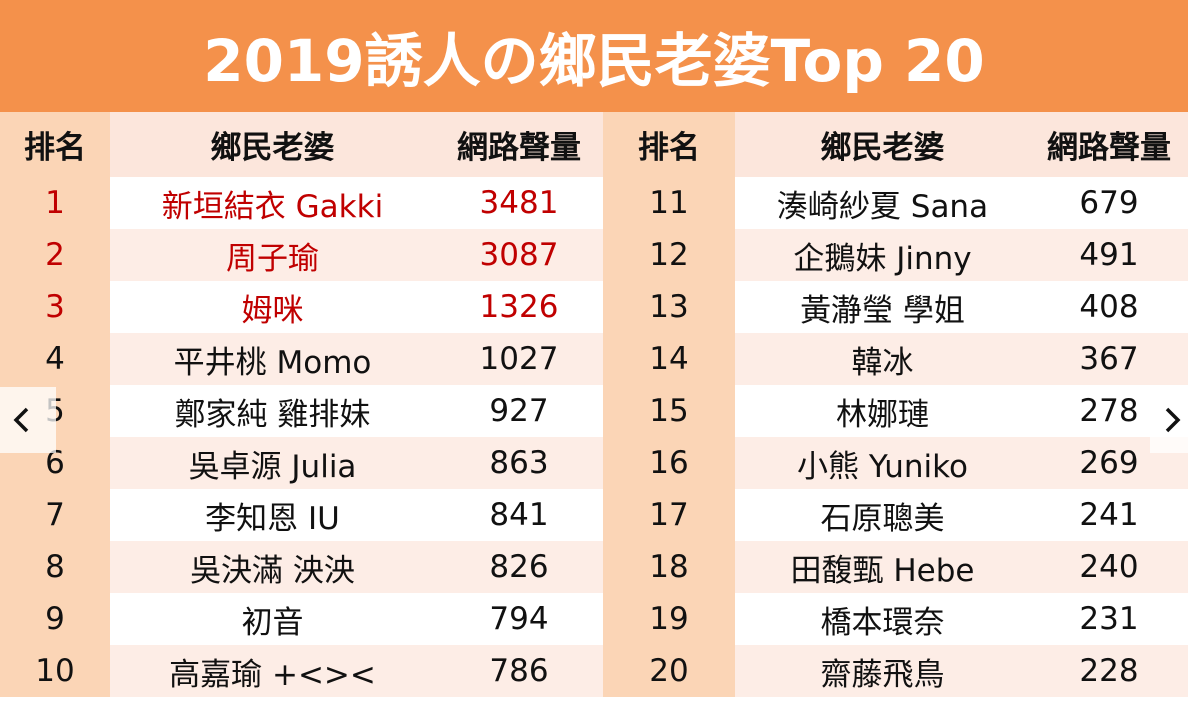 Image resolution: width=1188 pixels, height=705 pixels. I want to click on name-cell: 鄭家純 雞排妹, so click(272, 411).